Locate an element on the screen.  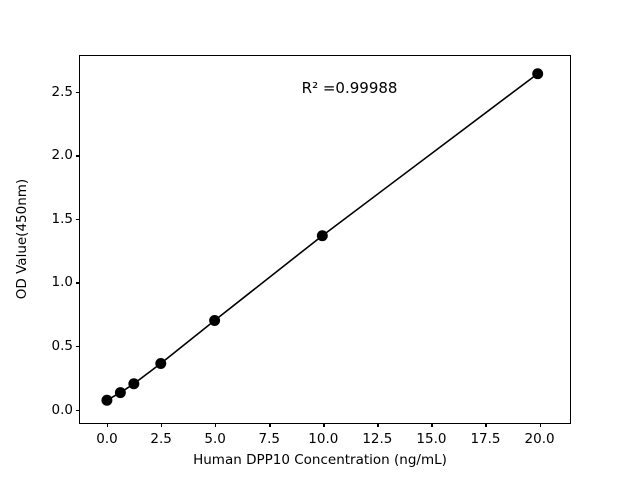
x-tick-label: 10.0 is located at coordinates (323, 439).